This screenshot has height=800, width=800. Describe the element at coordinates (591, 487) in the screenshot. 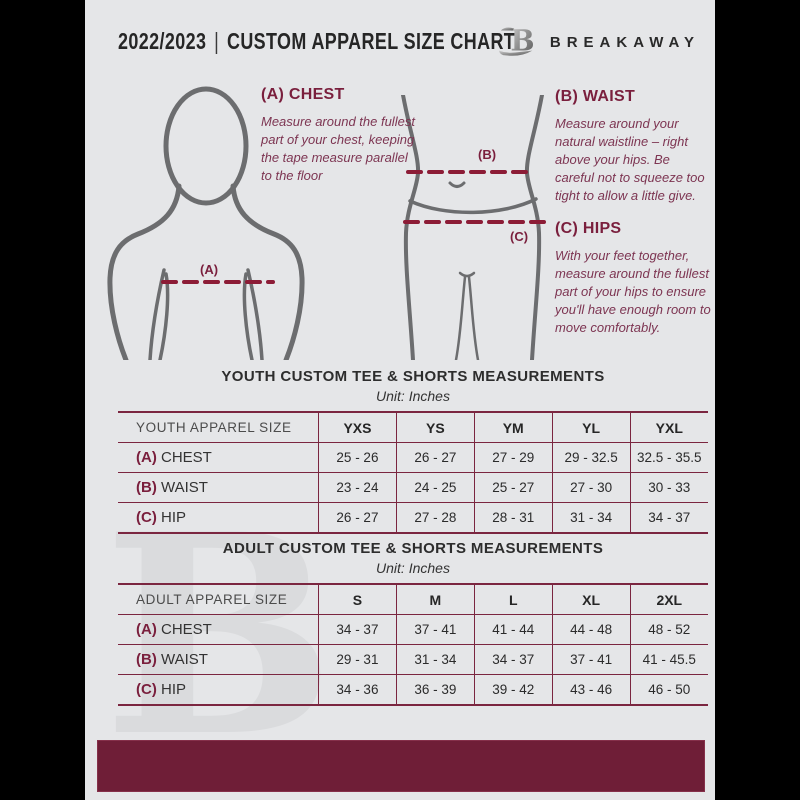

I see `size-range-cell: 27 - 30` at that location.